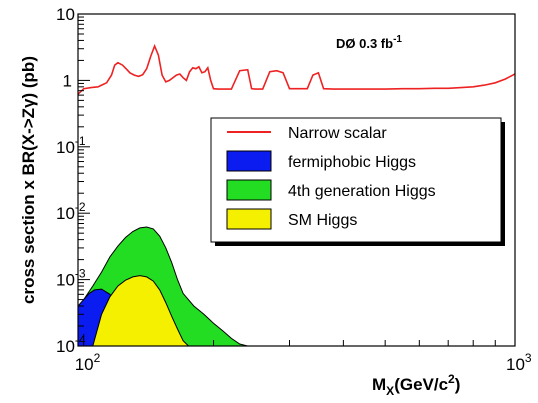 Image resolution: width=538 pixels, height=403 pixels. What do you see at coordinates (352, 162) in the screenshot?
I see `legend-label-fermiphobic: fermiphobic Higgs` at bounding box center [352, 162].